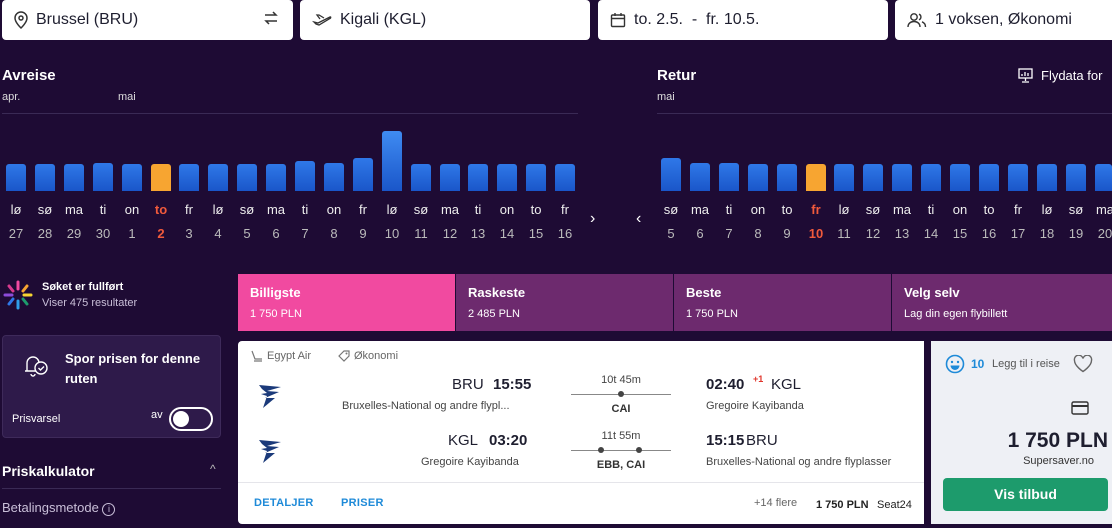 The width and height of the screenshot is (1112, 528). Describe the element at coordinates (618, 20) in the screenshot. I see `calendar-icon` at that location.